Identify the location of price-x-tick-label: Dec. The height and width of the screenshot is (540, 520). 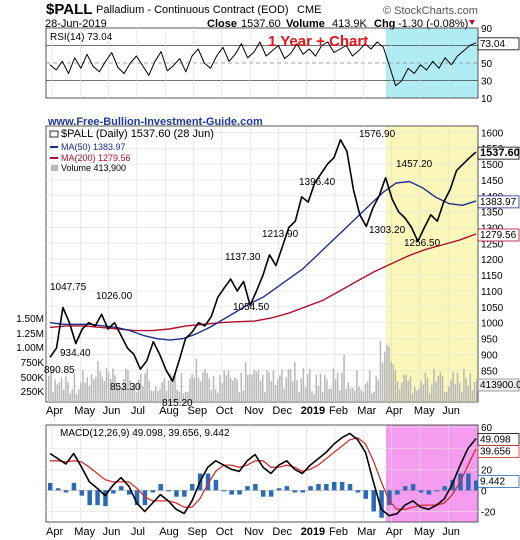
(282, 411).